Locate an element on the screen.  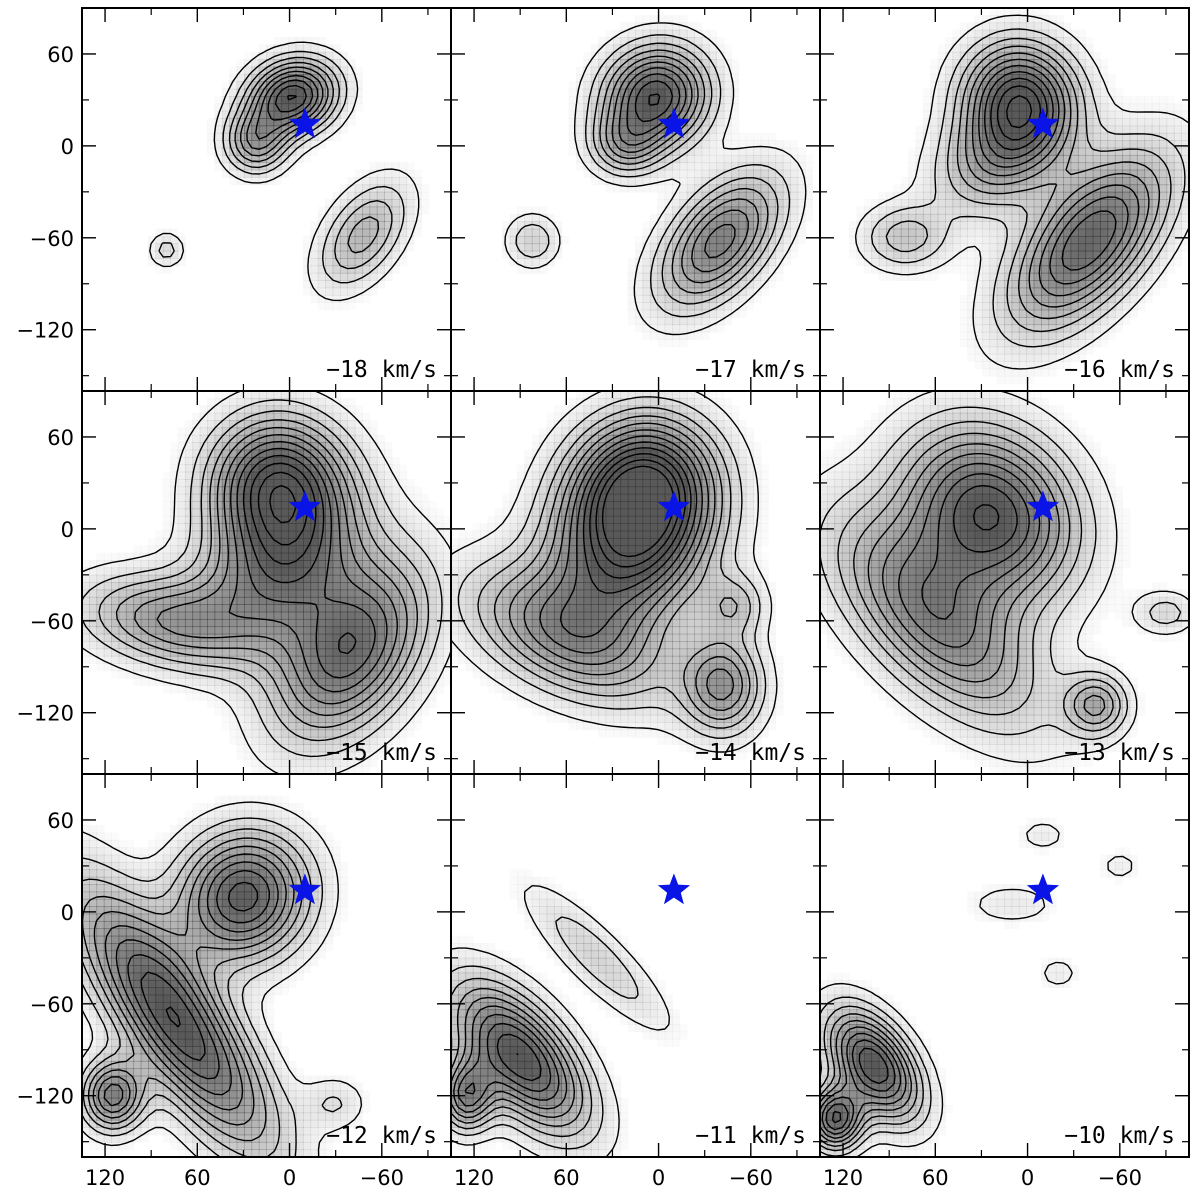
x-tick-label: 60 is located at coordinates (566, 1178).